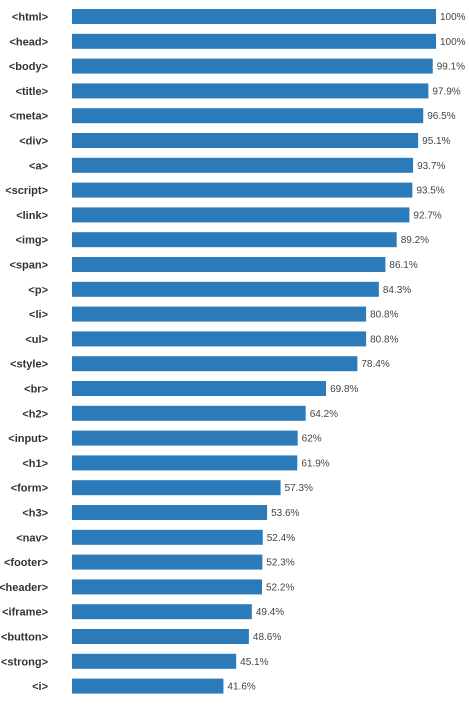 This screenshot has height=705, width=469. Describe the element at coordinates (38, 290) in the screenshot. I see `category-label: <p>` at that location.